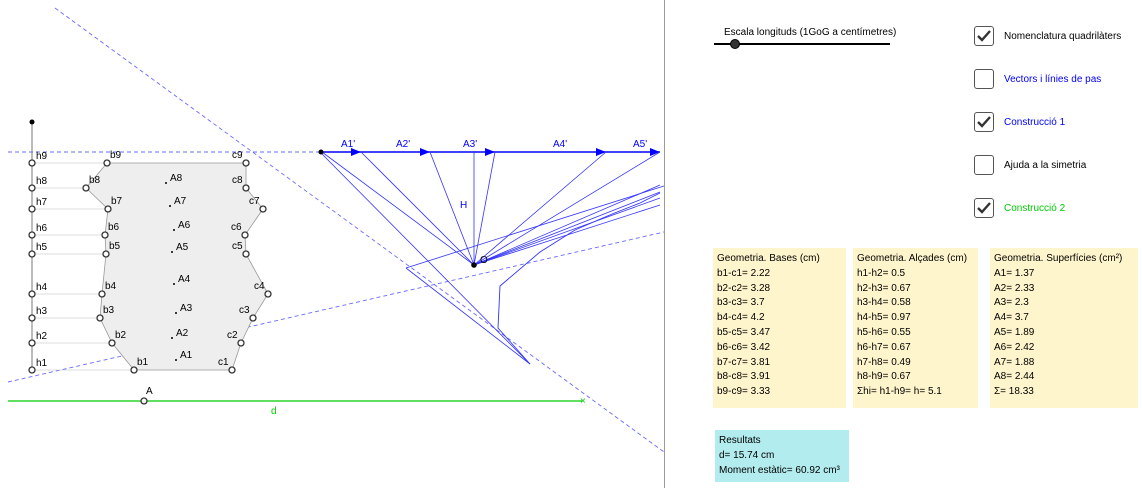 The height and width of the screenshot is (488, 1142). I want to click on areas-row: A7= 1.88, so click(1014, 362).